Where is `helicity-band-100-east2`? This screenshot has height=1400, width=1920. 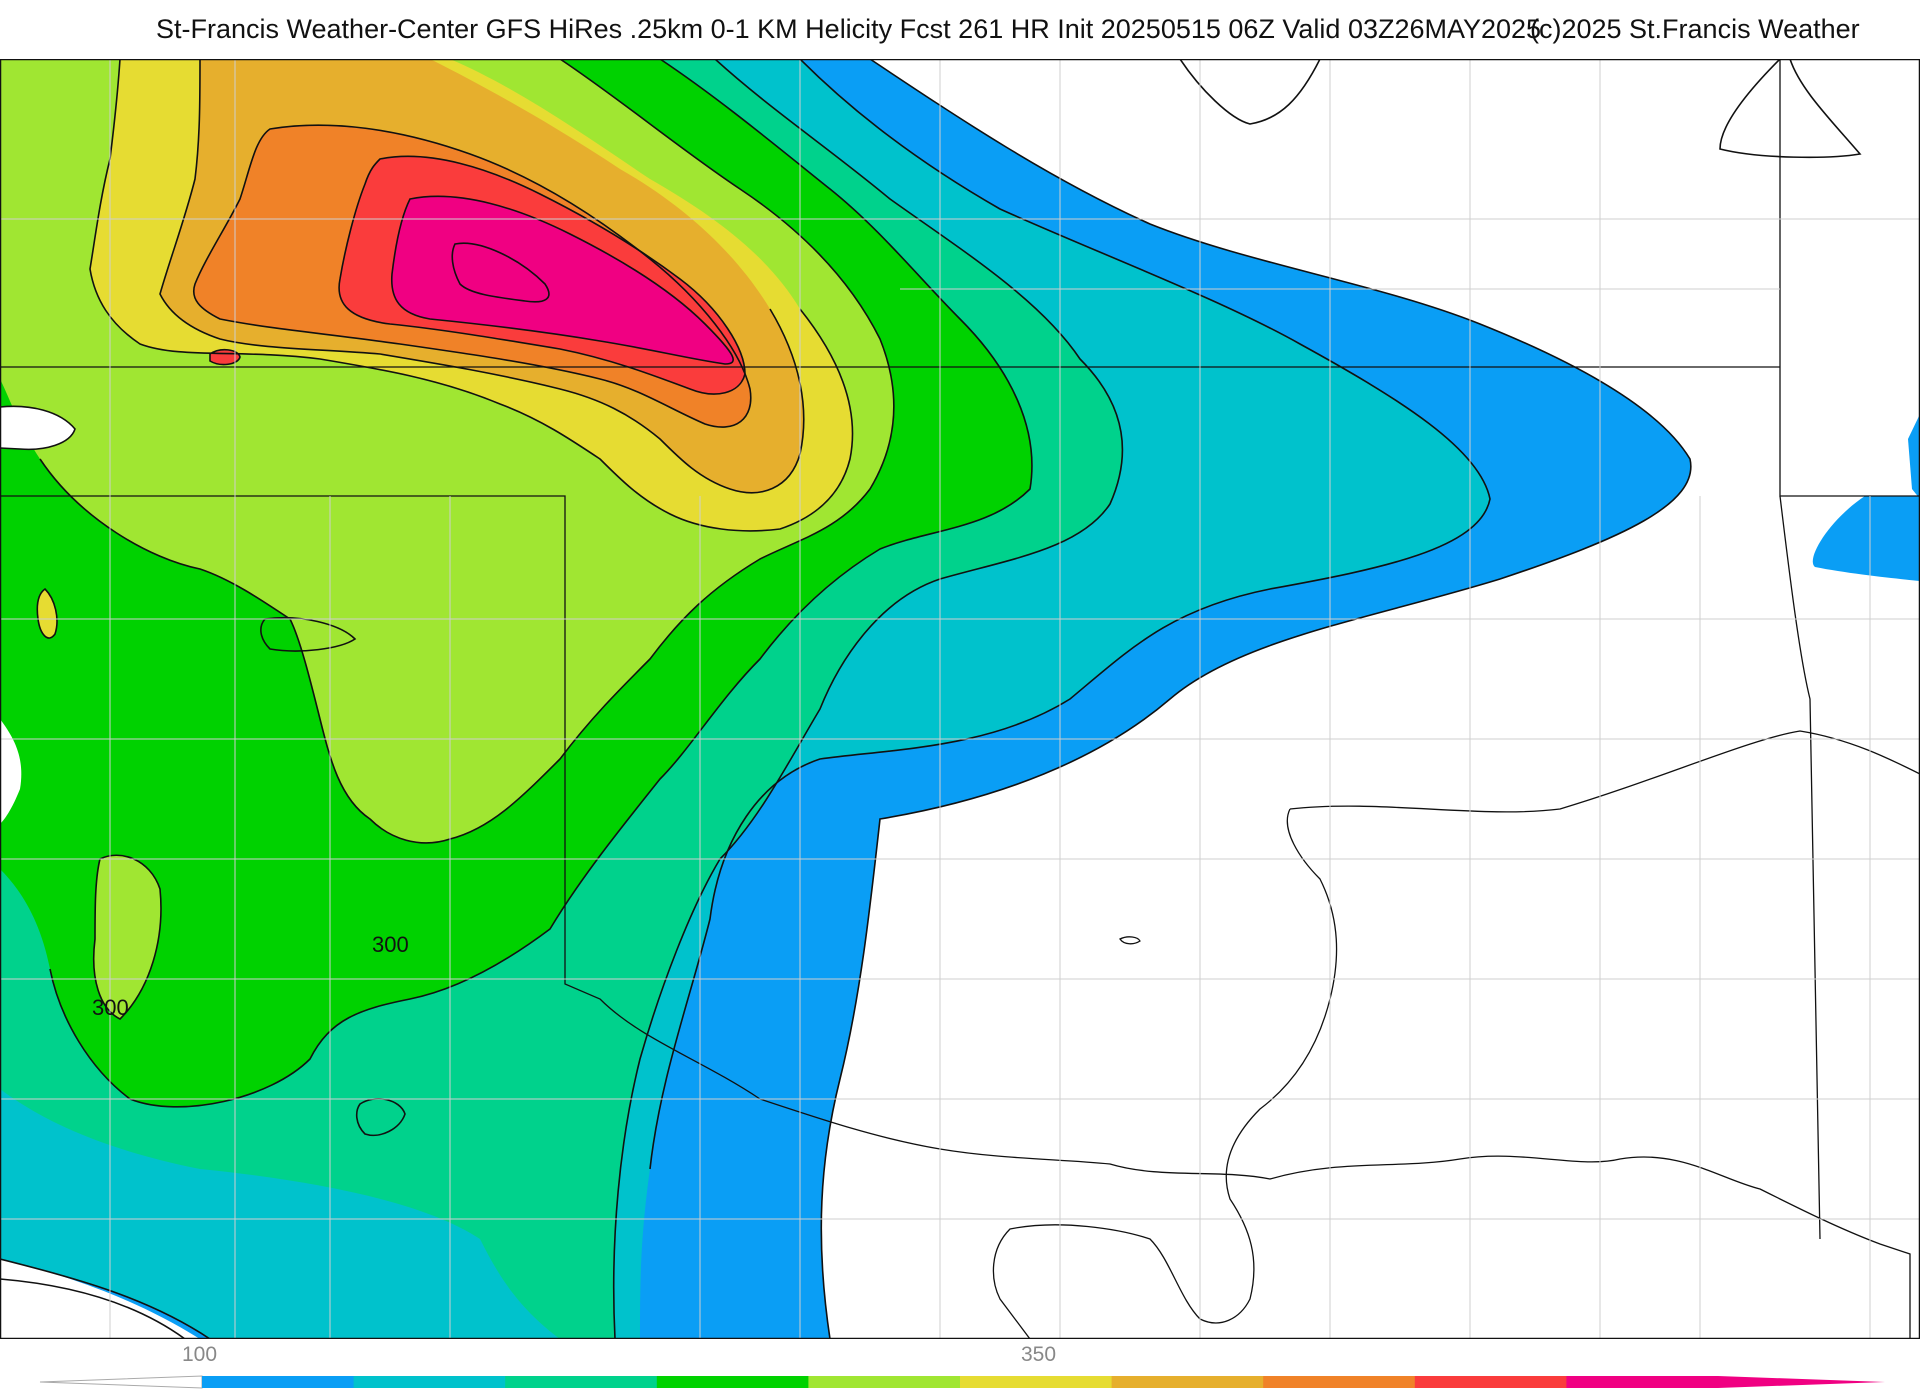
helicity-band-100-east2 is located at coordinates (1866, 538).